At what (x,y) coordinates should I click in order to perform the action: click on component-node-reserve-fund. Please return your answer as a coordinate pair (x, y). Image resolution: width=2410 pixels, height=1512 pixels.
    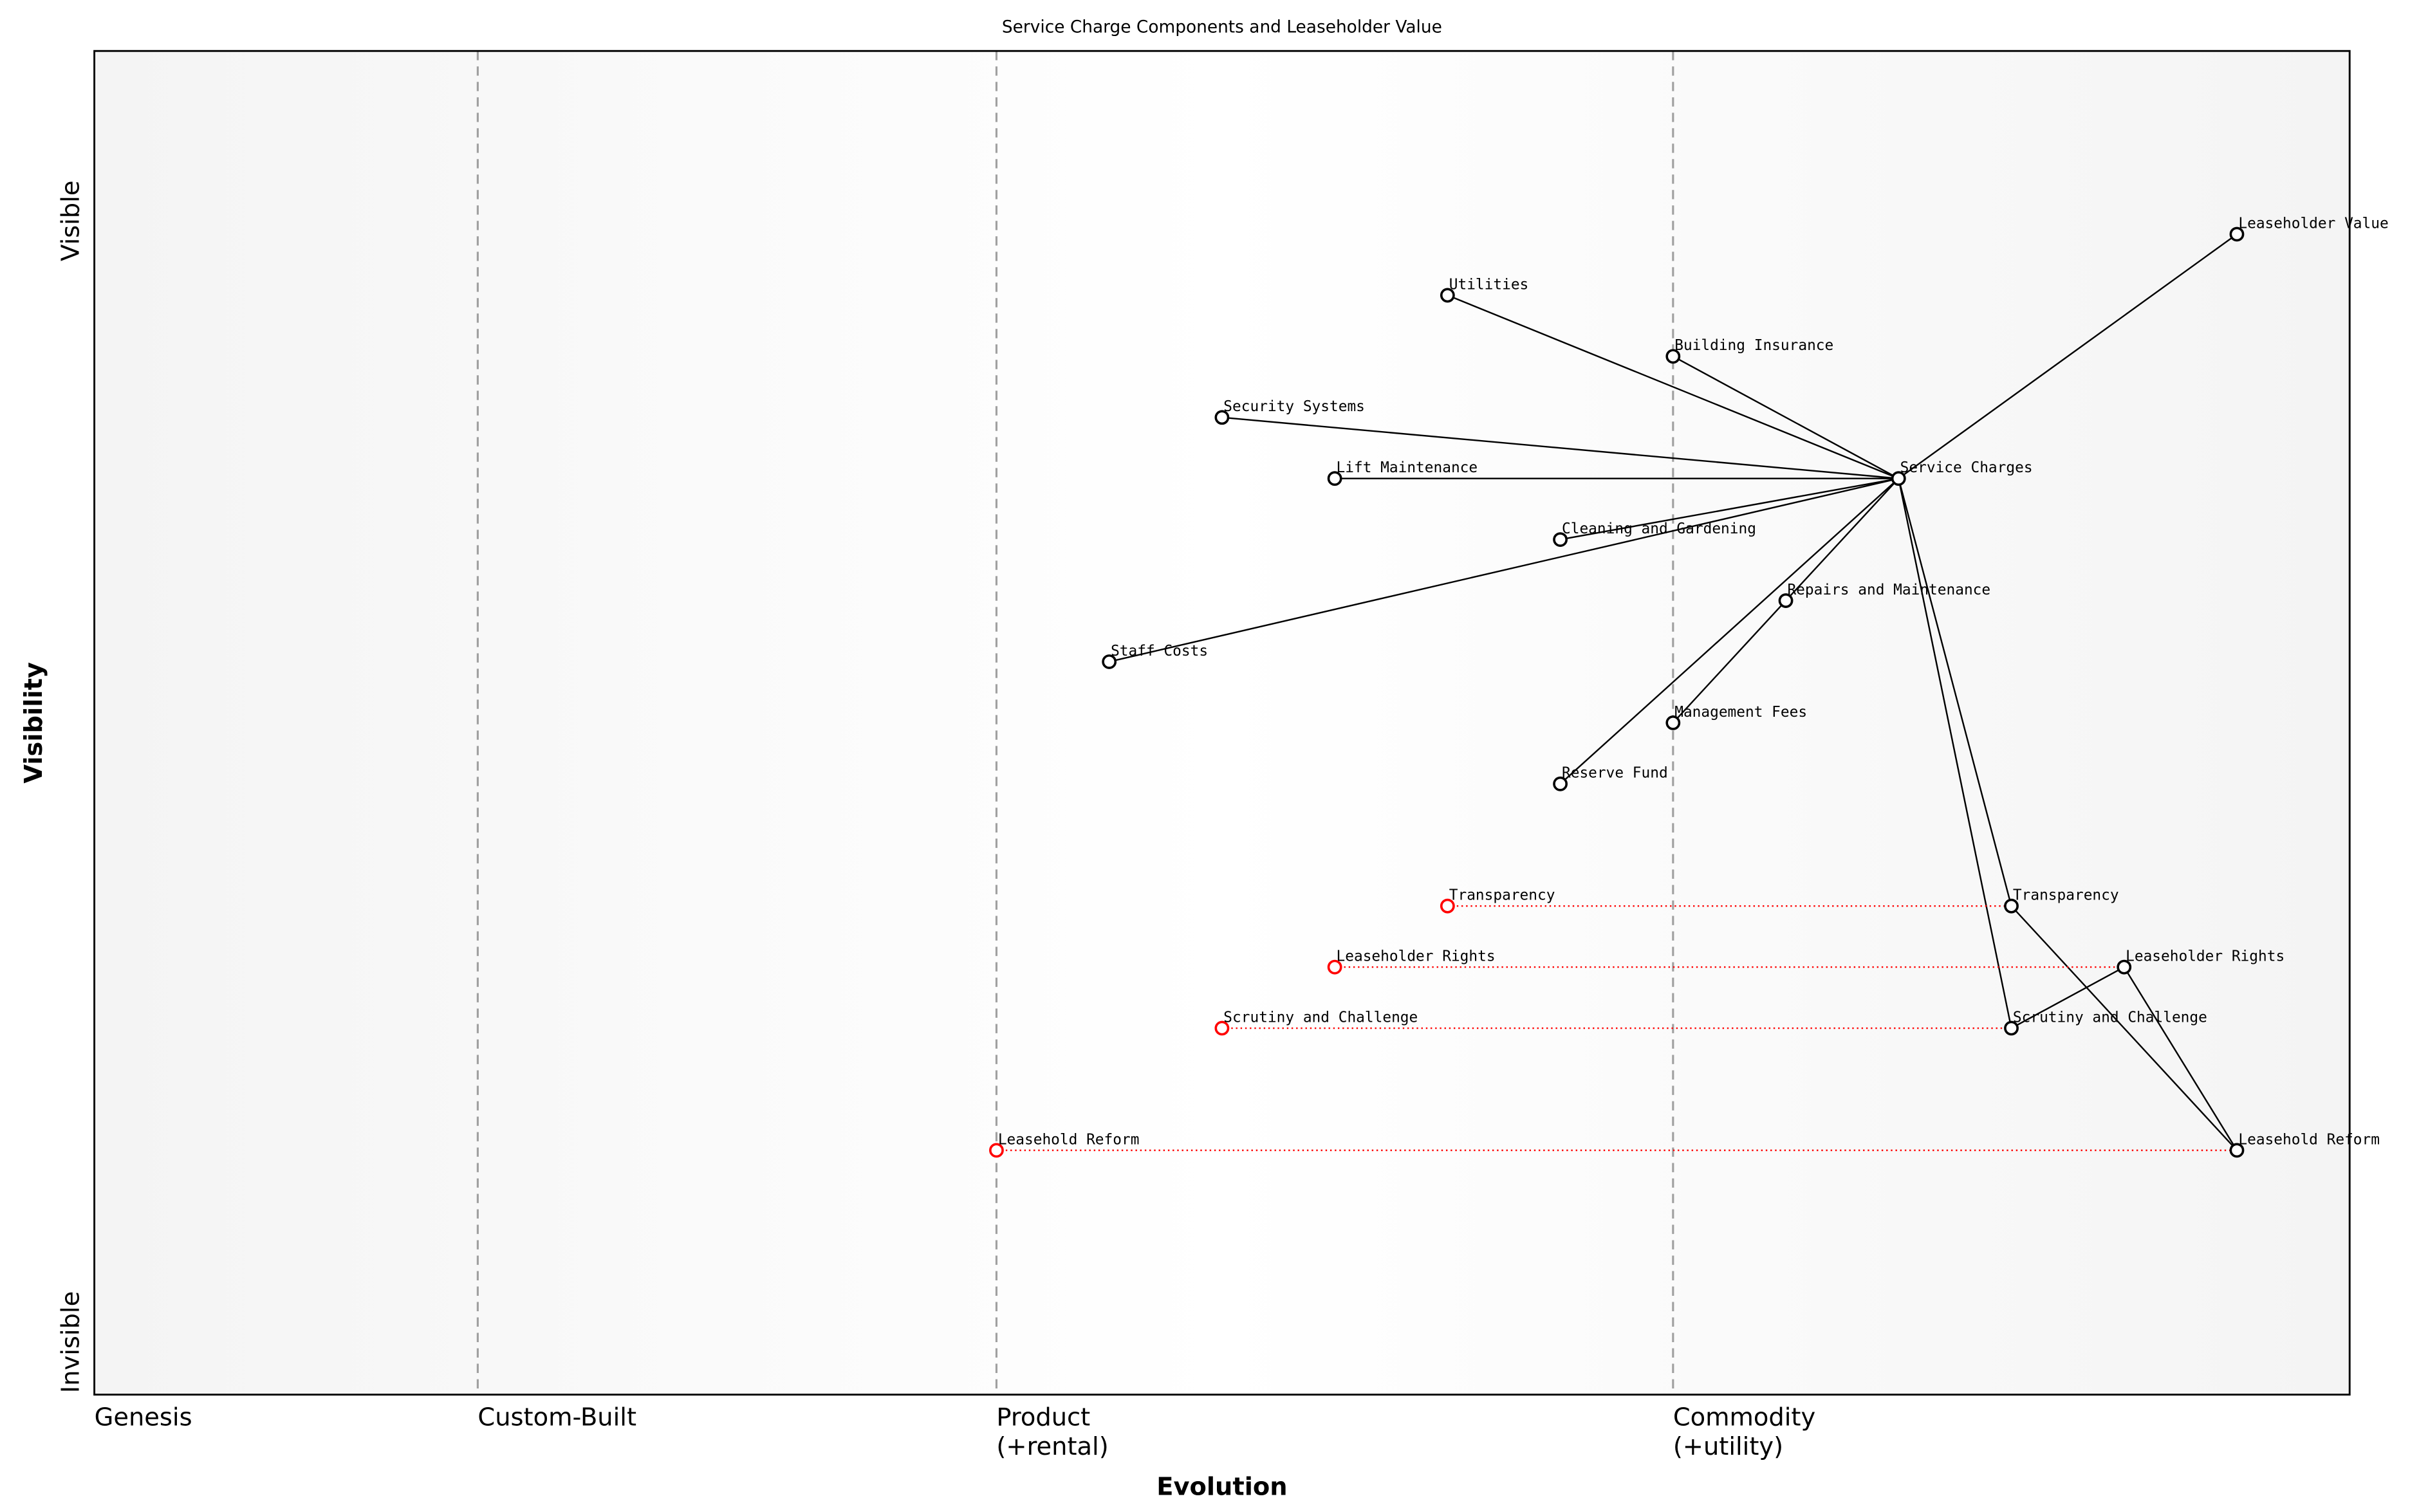
    Looking at the image, I should click on (1560, 783).